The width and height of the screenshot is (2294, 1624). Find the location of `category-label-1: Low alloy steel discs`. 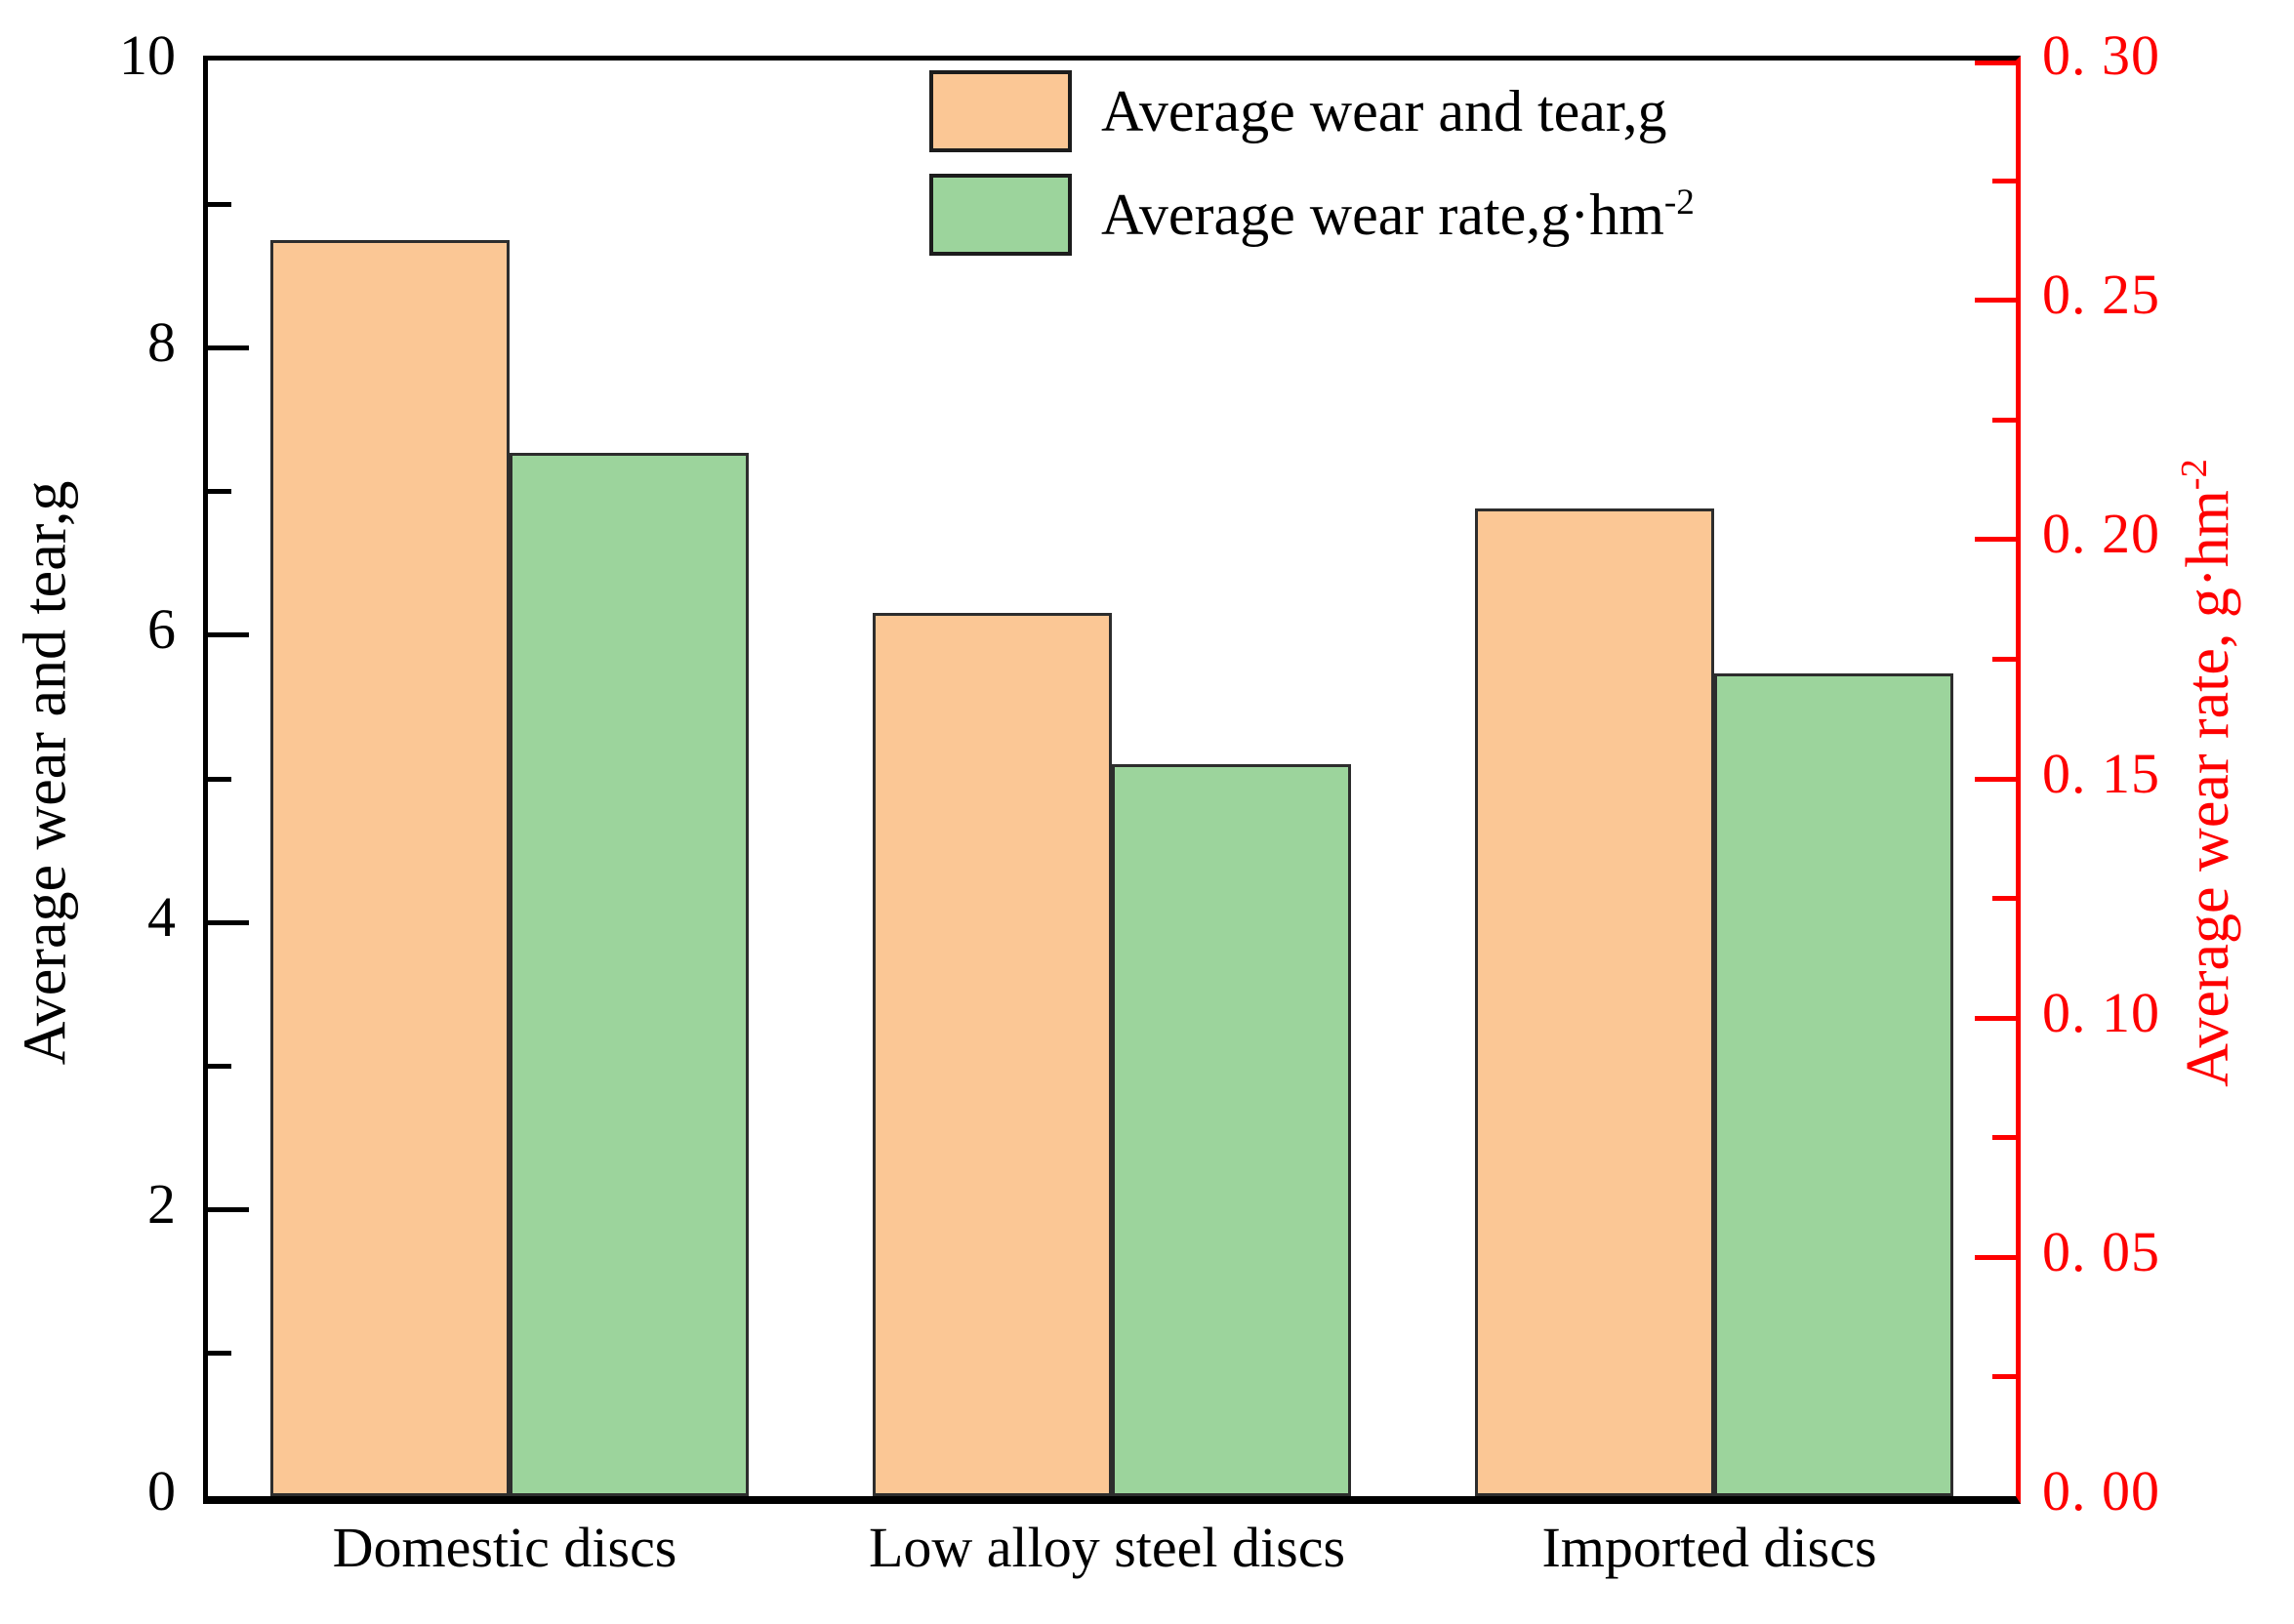

category-label-1: Low alloy steel discs is located at coordinates (1107, 1548).